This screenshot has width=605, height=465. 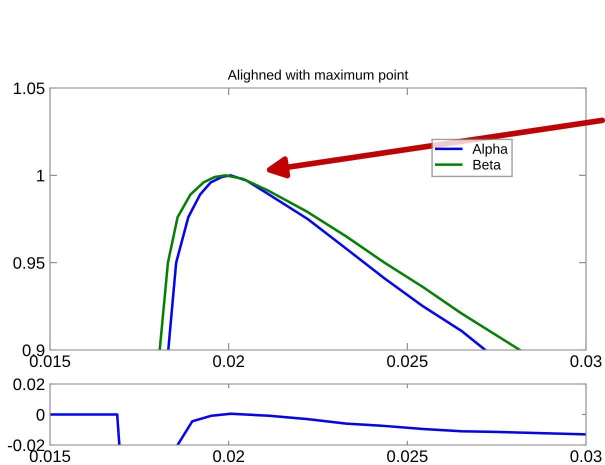 What do you see at coordinates (26, 445) in the screenshot?
I see `y-tick-label: -0.02` at bounding box center [26, 445].